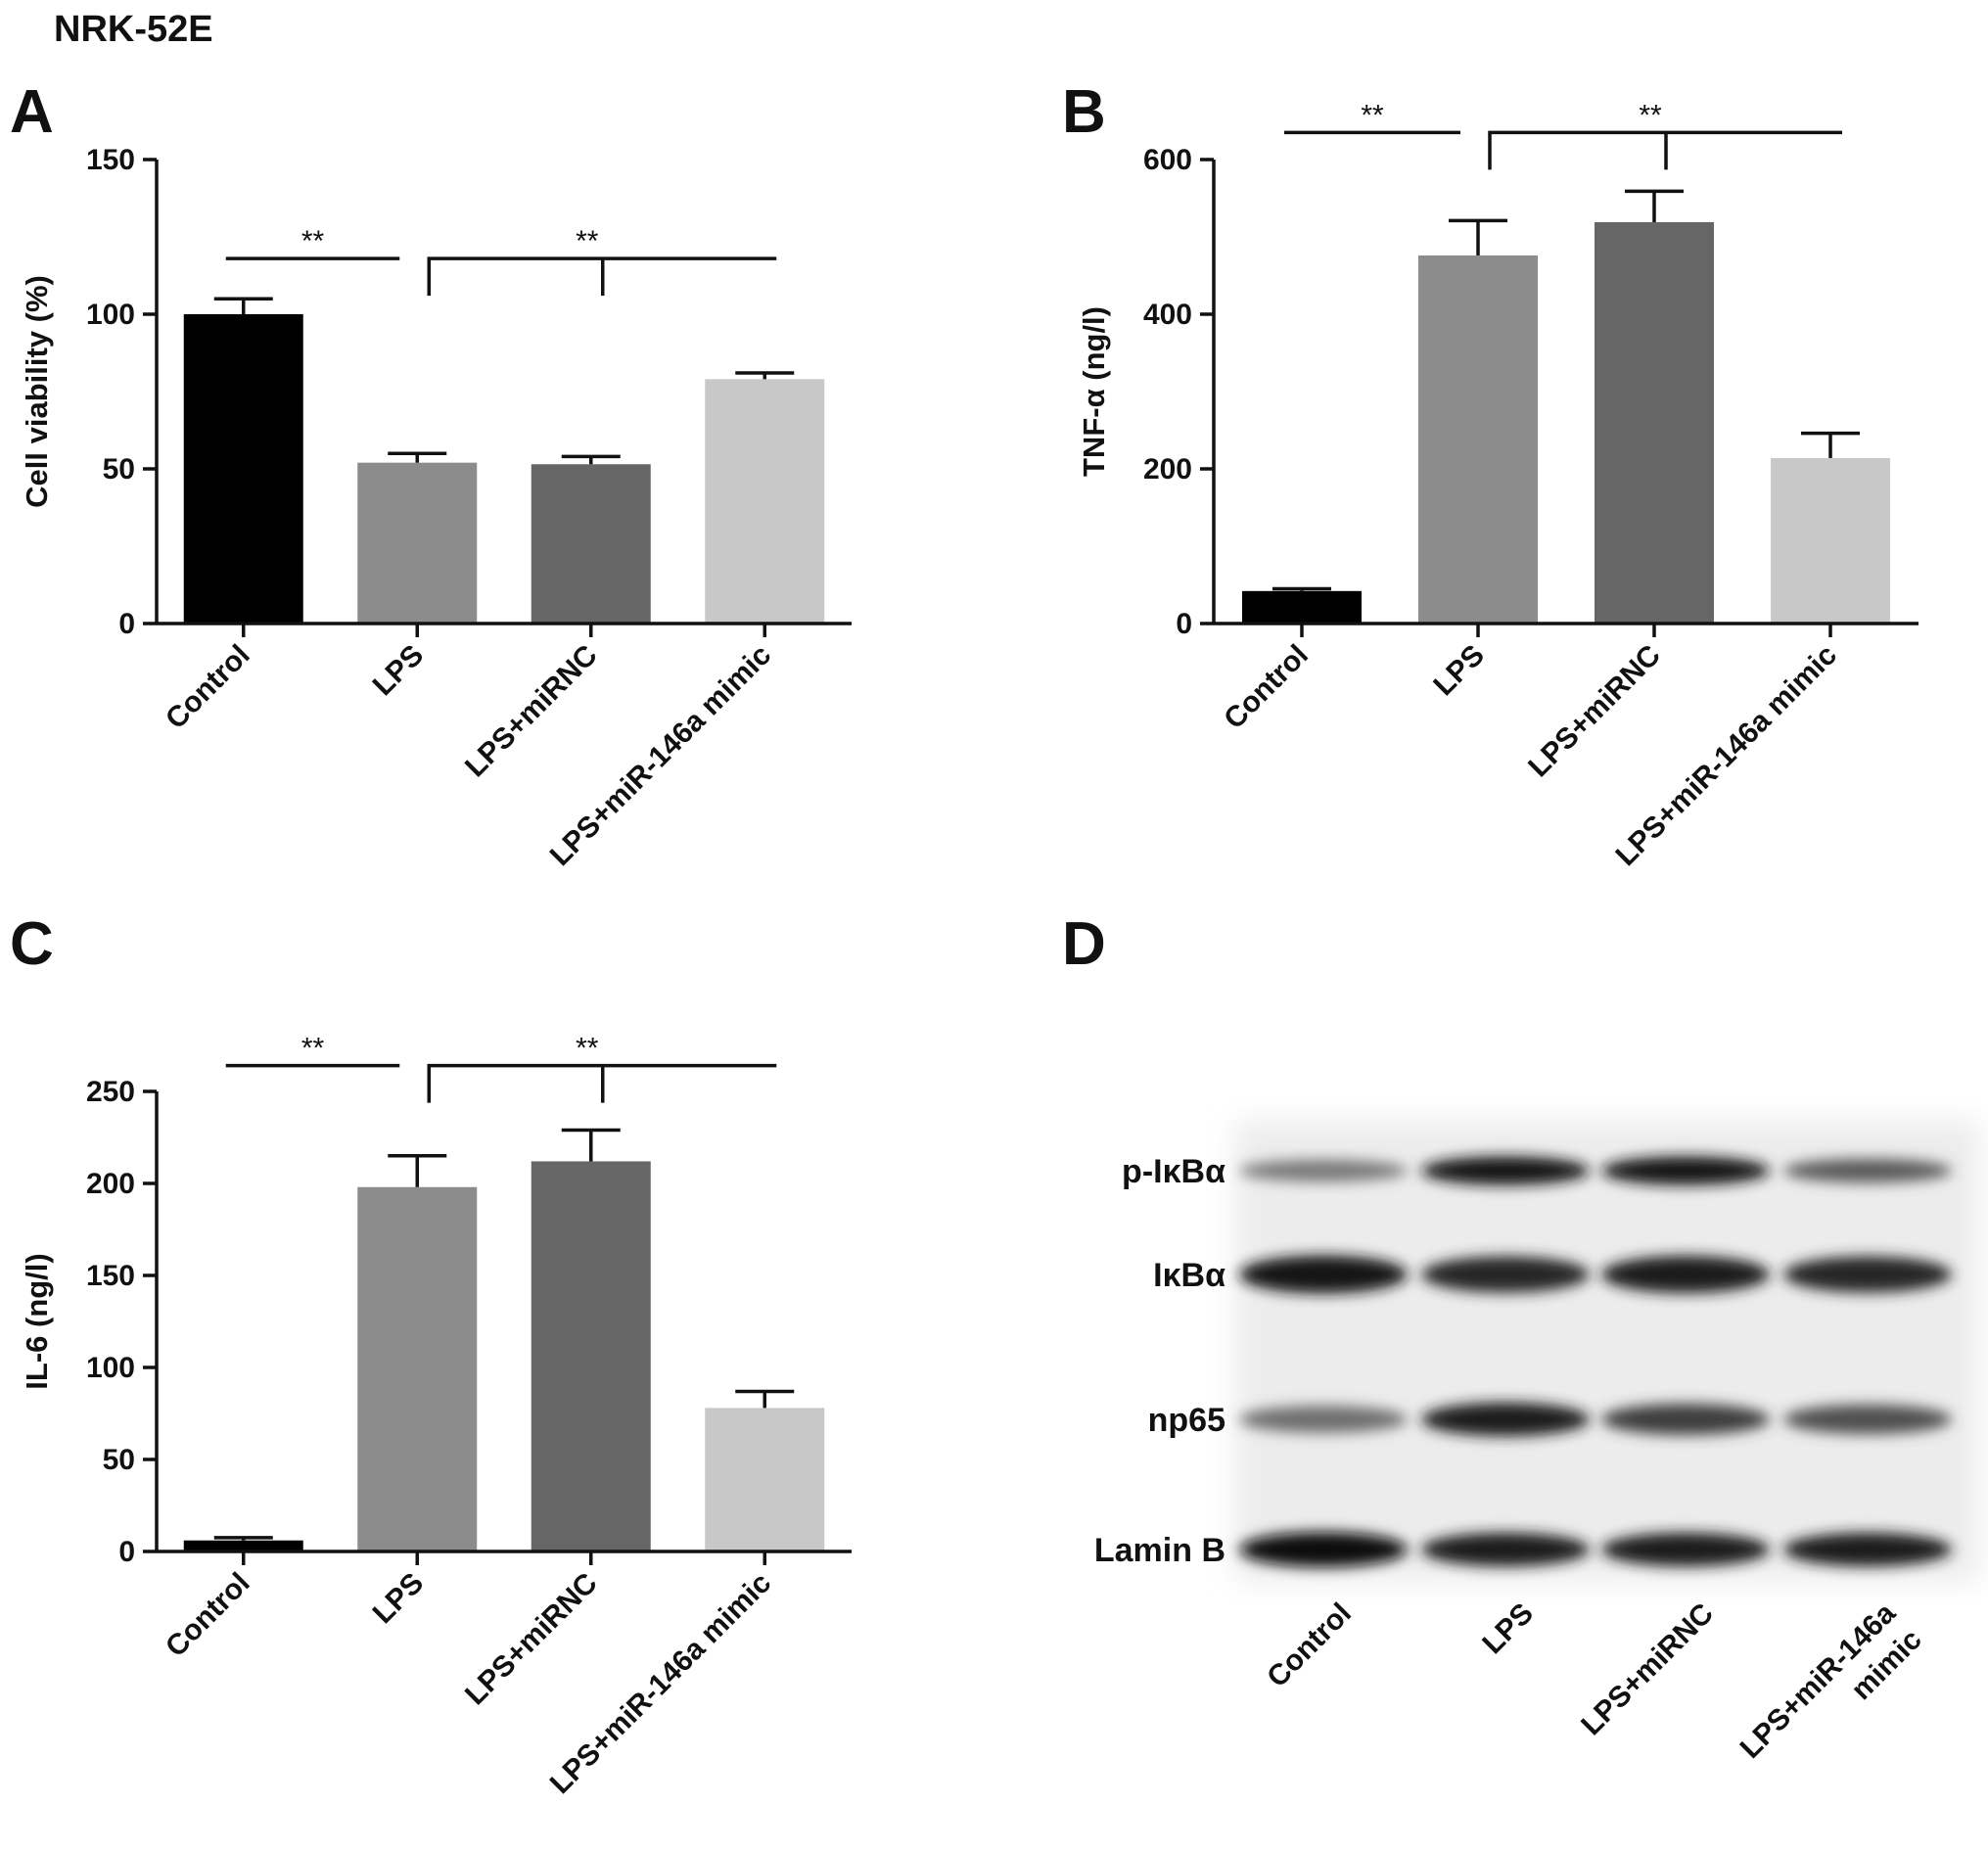  Describe the element at coordinates (1266, 687) in the screenshot. I see `panel-b-x-tick-label-control: Control` at that location.